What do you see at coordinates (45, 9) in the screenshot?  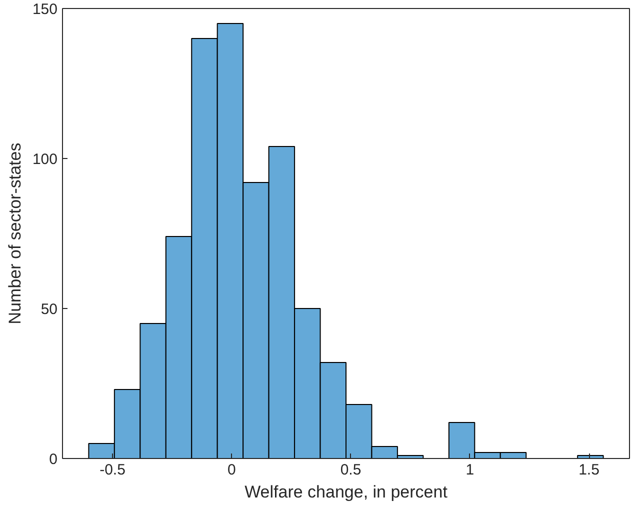 I see `y-tick-label: 150` at bounding box center [45, 9].